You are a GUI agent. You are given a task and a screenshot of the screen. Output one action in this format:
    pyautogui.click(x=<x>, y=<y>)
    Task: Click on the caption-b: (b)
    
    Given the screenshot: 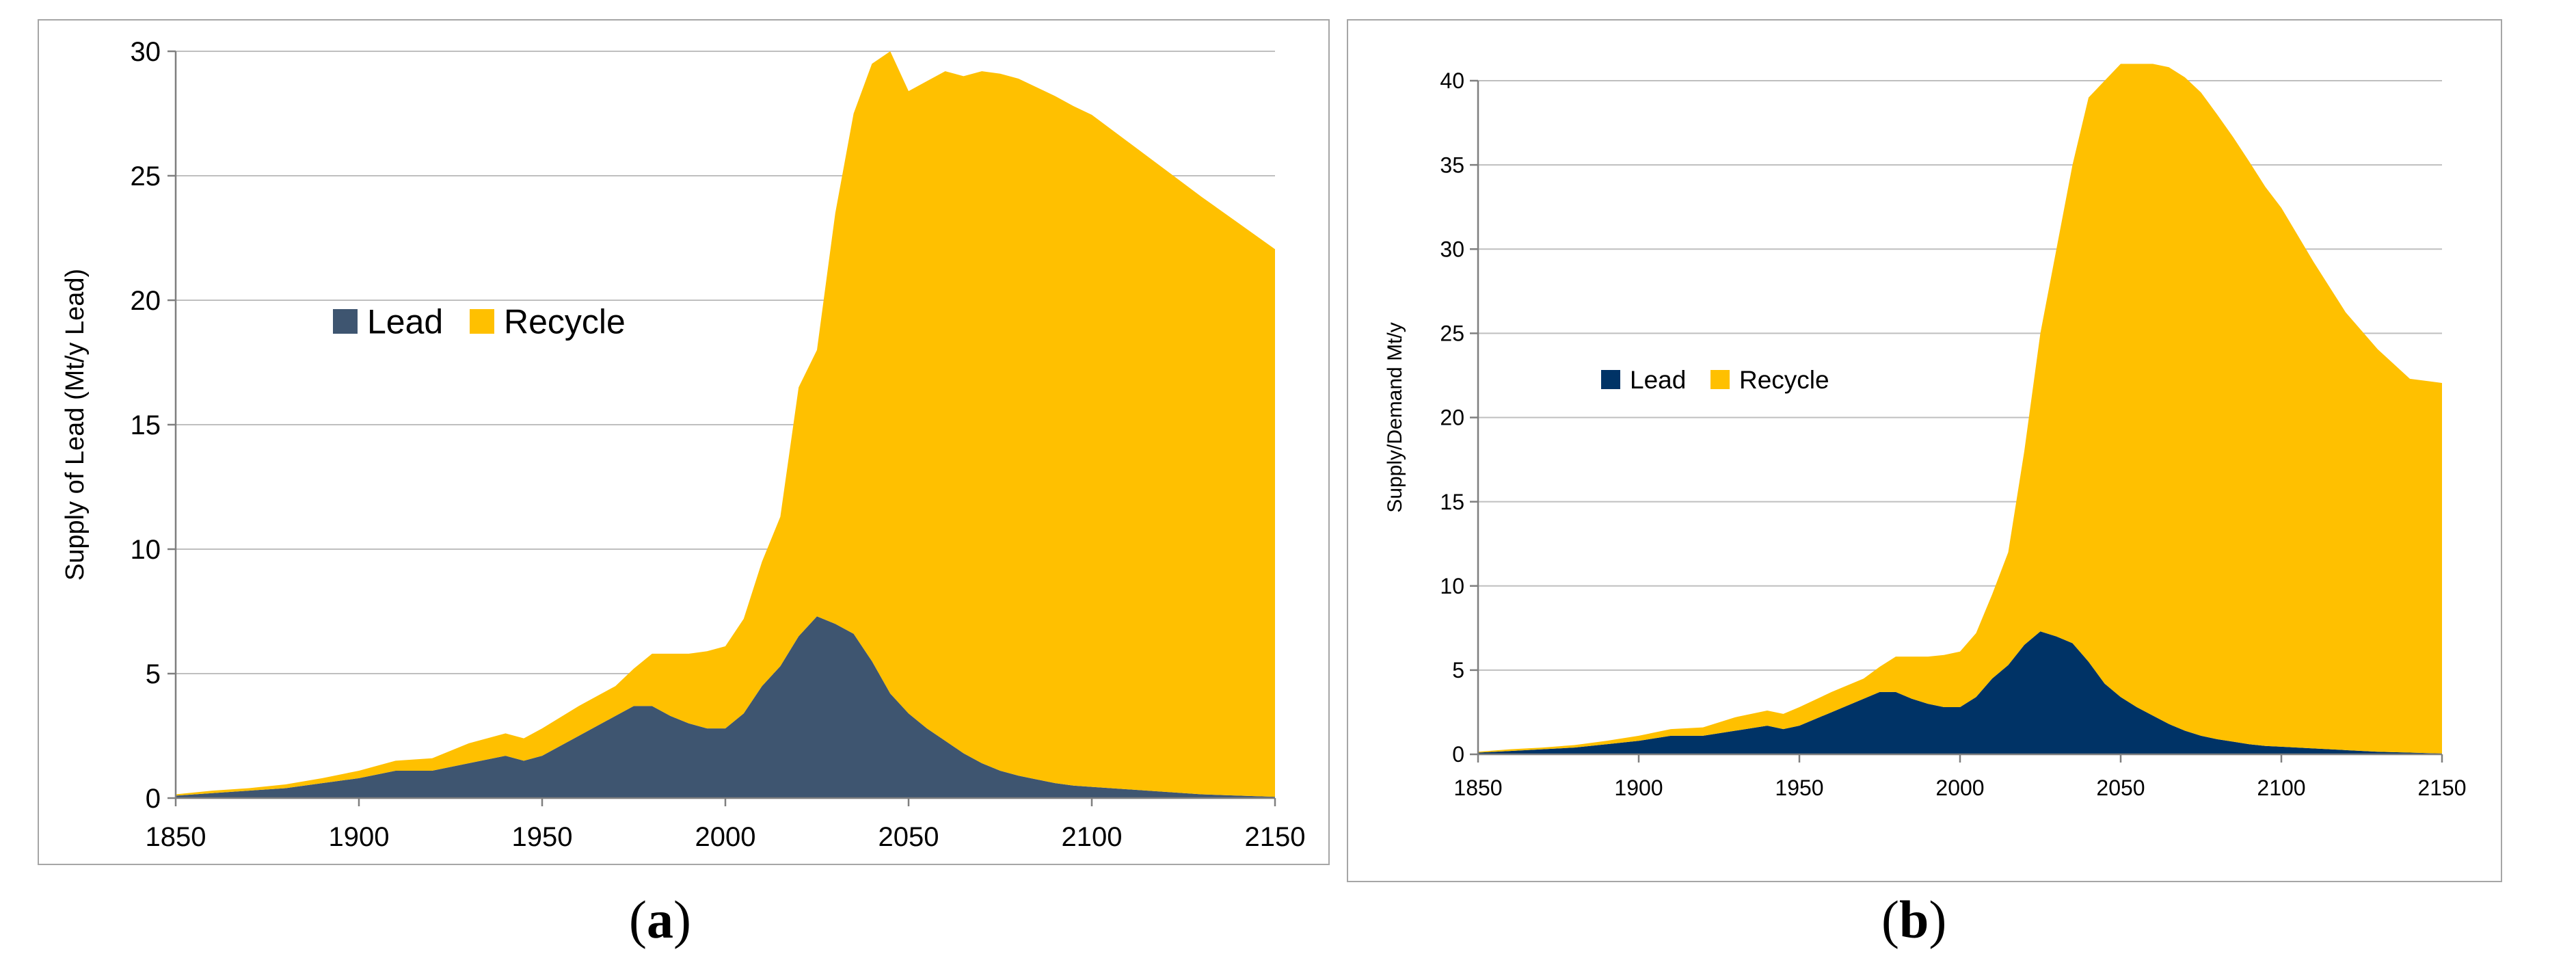 What is the action you would take?
    pyautogui.click(x=1914, y=919)
    